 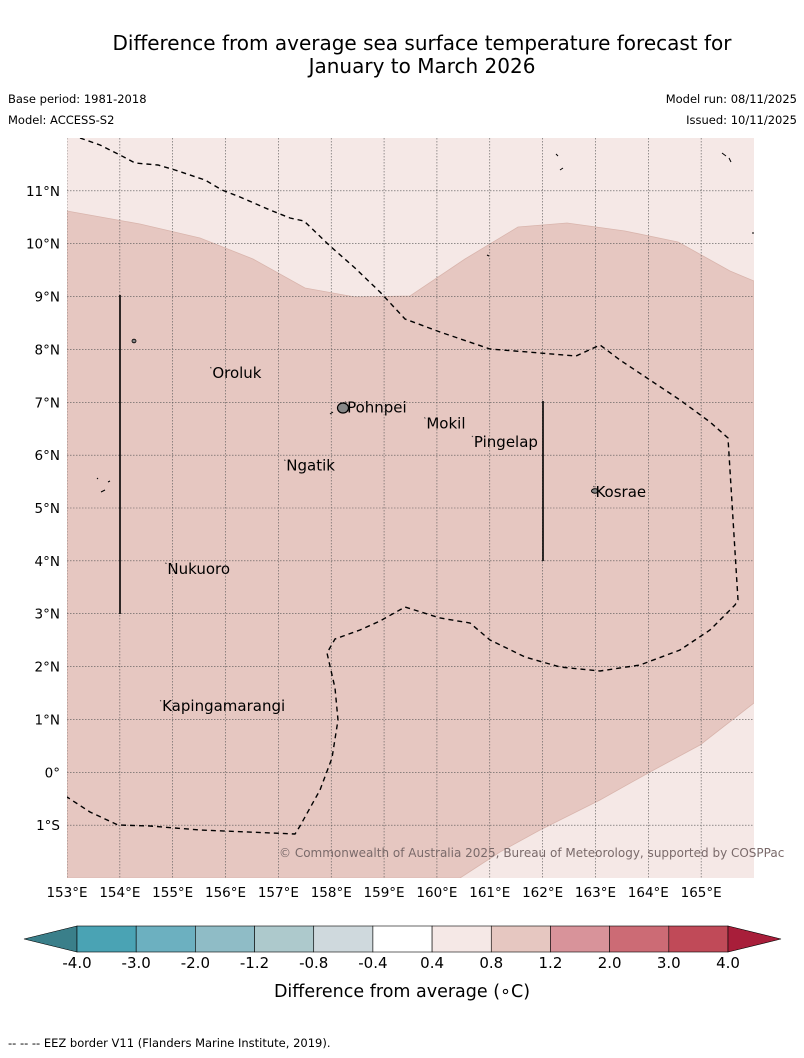 I want to click on lat-tick-label: 0°, so click(x=52, y=773).